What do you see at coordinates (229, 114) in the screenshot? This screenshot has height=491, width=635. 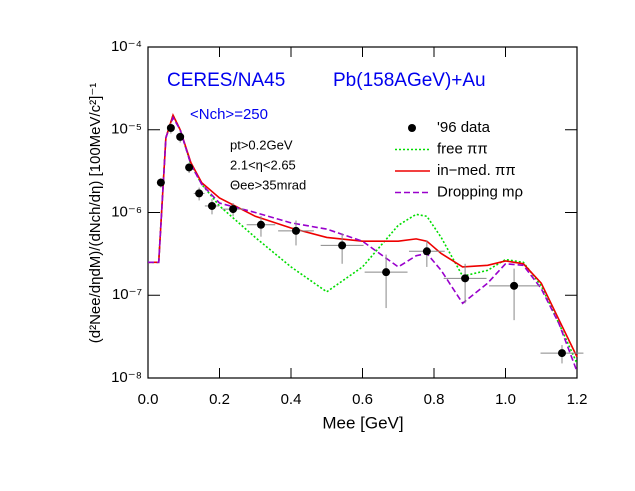 I see `annotation: <Nch>=250` at bounding box center [229, 114].